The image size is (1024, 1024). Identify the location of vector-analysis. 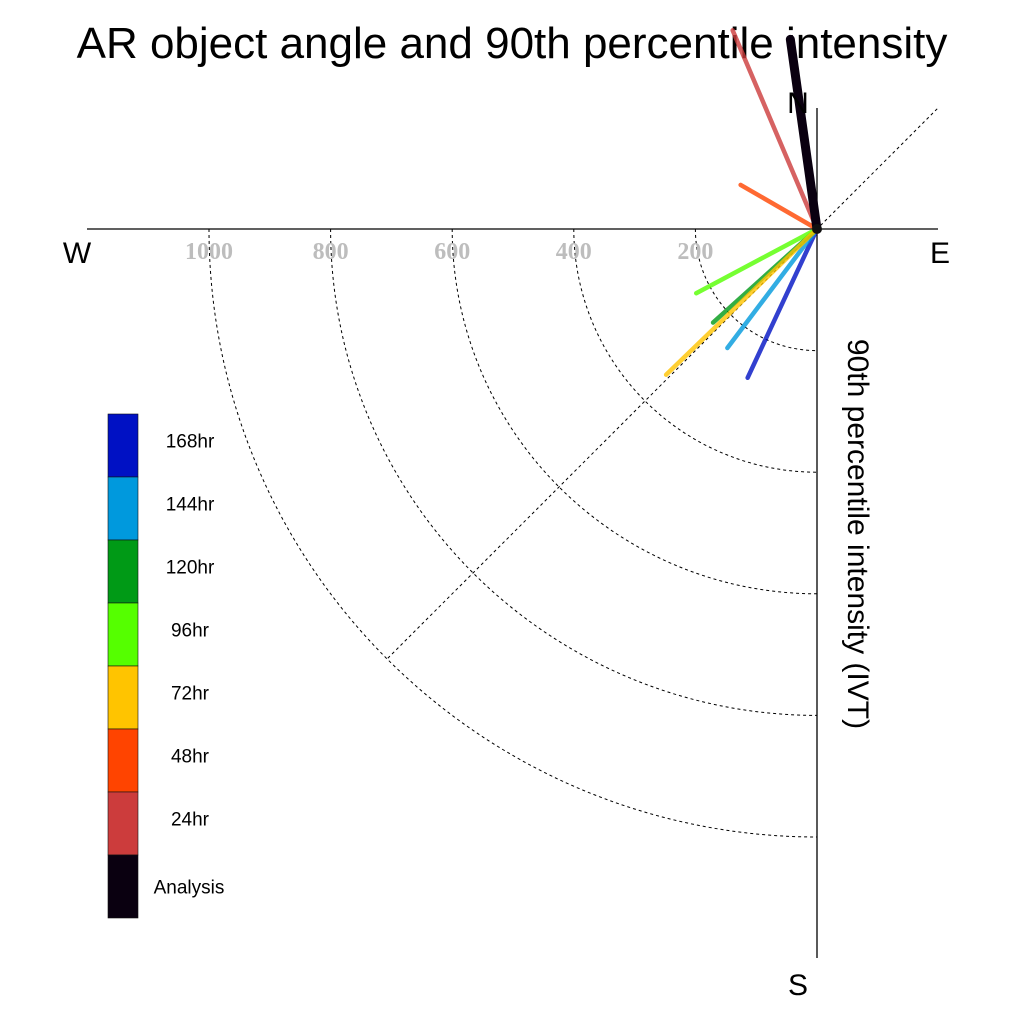
(803, 134).